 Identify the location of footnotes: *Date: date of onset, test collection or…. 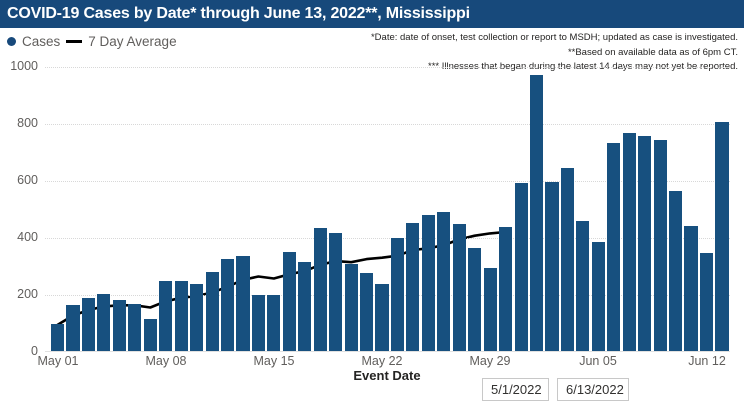
(554, 53).